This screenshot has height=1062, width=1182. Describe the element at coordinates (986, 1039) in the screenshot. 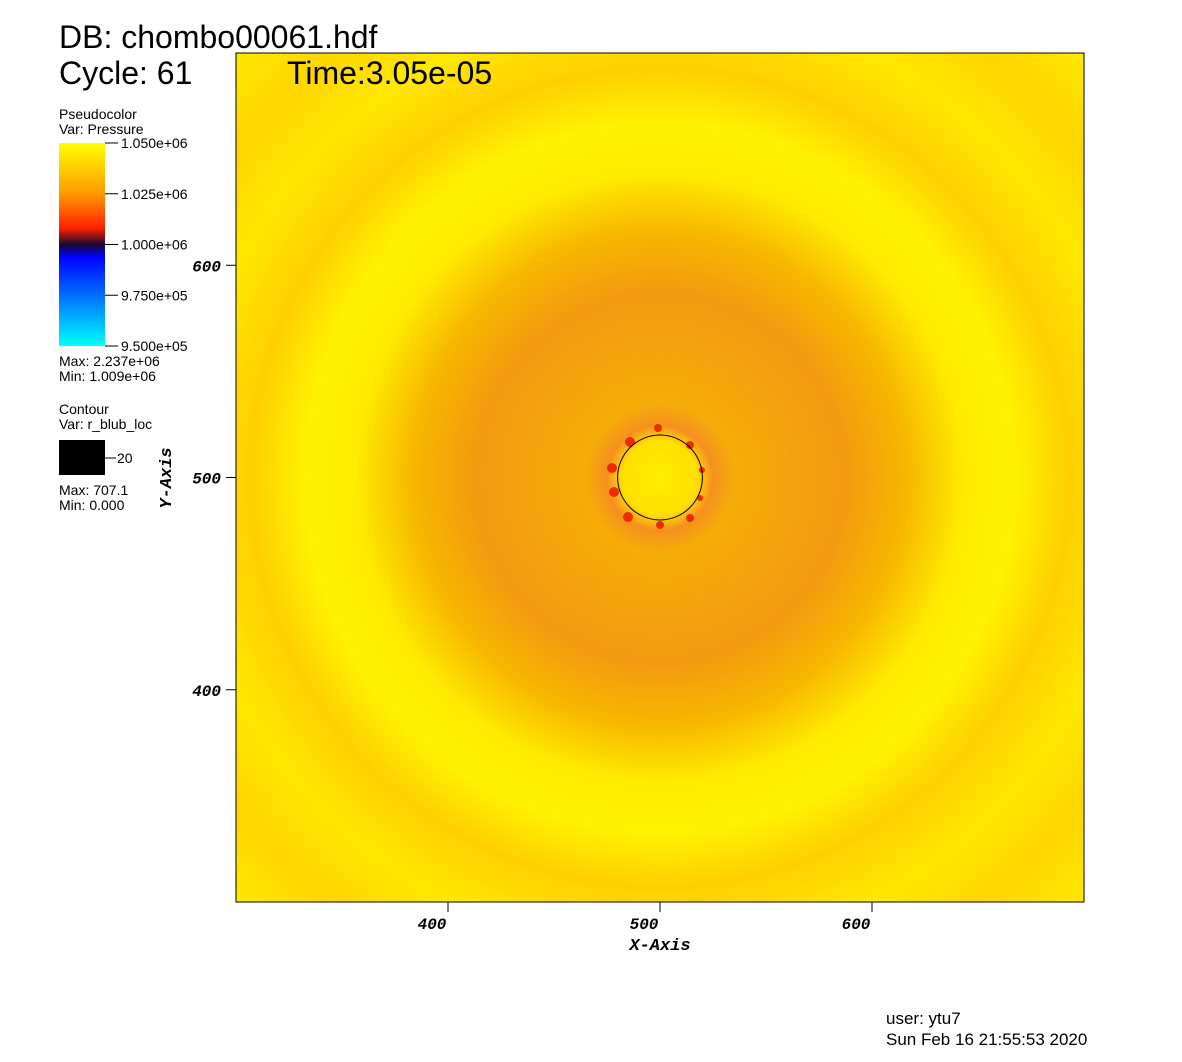

I see `date: Sun Feb 16 21:55:53 2020` at that location.